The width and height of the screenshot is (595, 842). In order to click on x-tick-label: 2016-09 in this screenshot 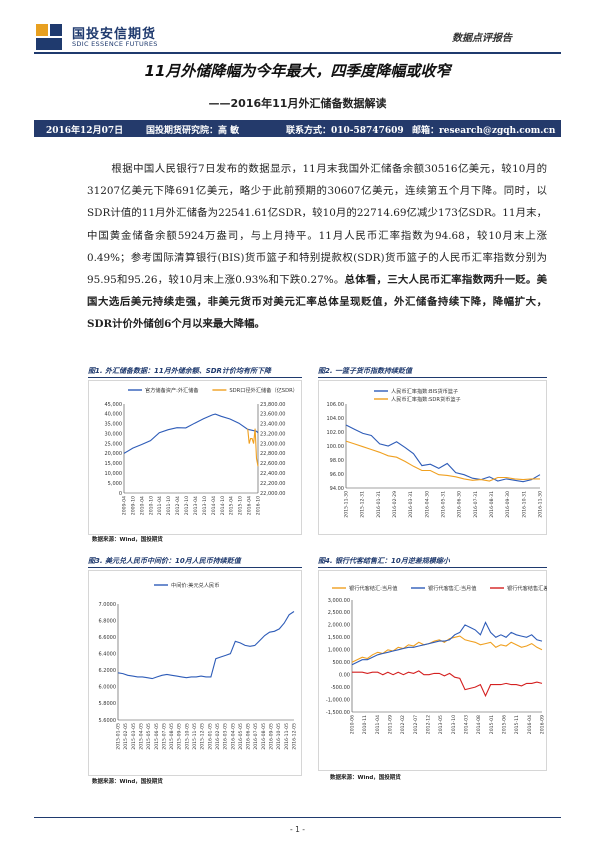, I will do `click(543, 724)`.